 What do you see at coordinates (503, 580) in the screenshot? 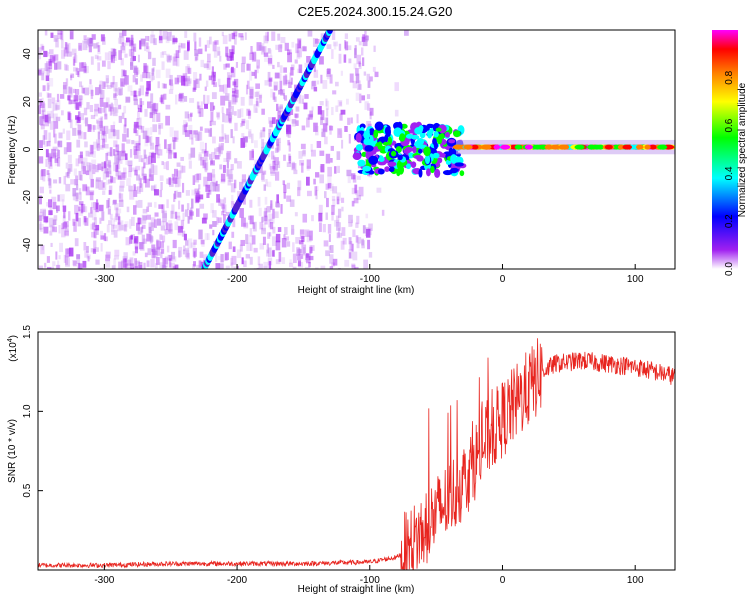
I see `x-tick-label: 0` at bounding box center [503, 580].